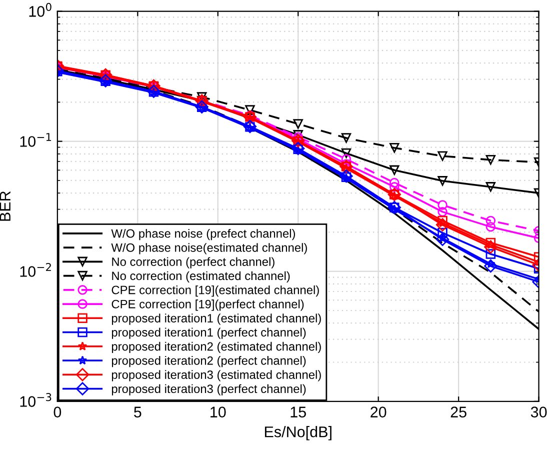 The image size is (547, 451). What do you see at coordinates (216, 319) in the screenshot?
I see `legend-label: proposed iteration1 (estimated channel)` at bounding box center [216, 319].